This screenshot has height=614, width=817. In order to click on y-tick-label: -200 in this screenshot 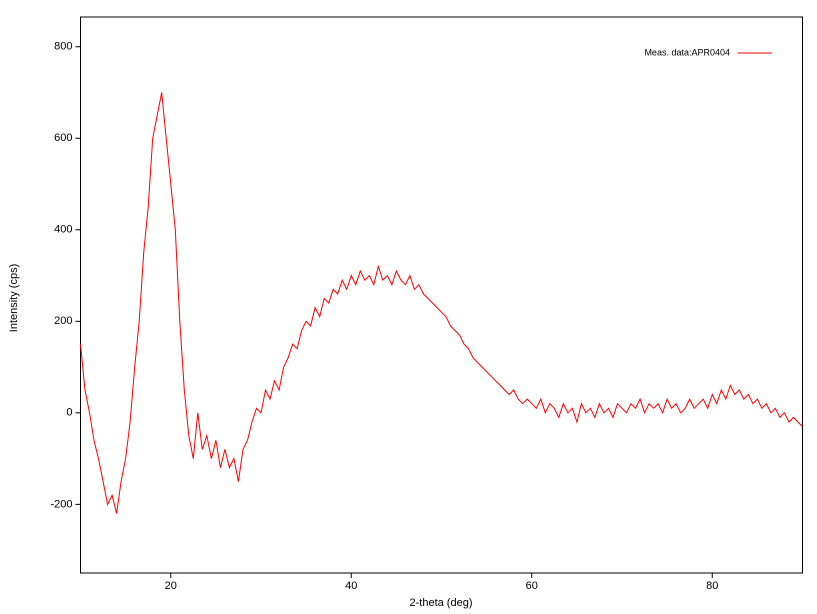, I will do `click(61, 504)`.